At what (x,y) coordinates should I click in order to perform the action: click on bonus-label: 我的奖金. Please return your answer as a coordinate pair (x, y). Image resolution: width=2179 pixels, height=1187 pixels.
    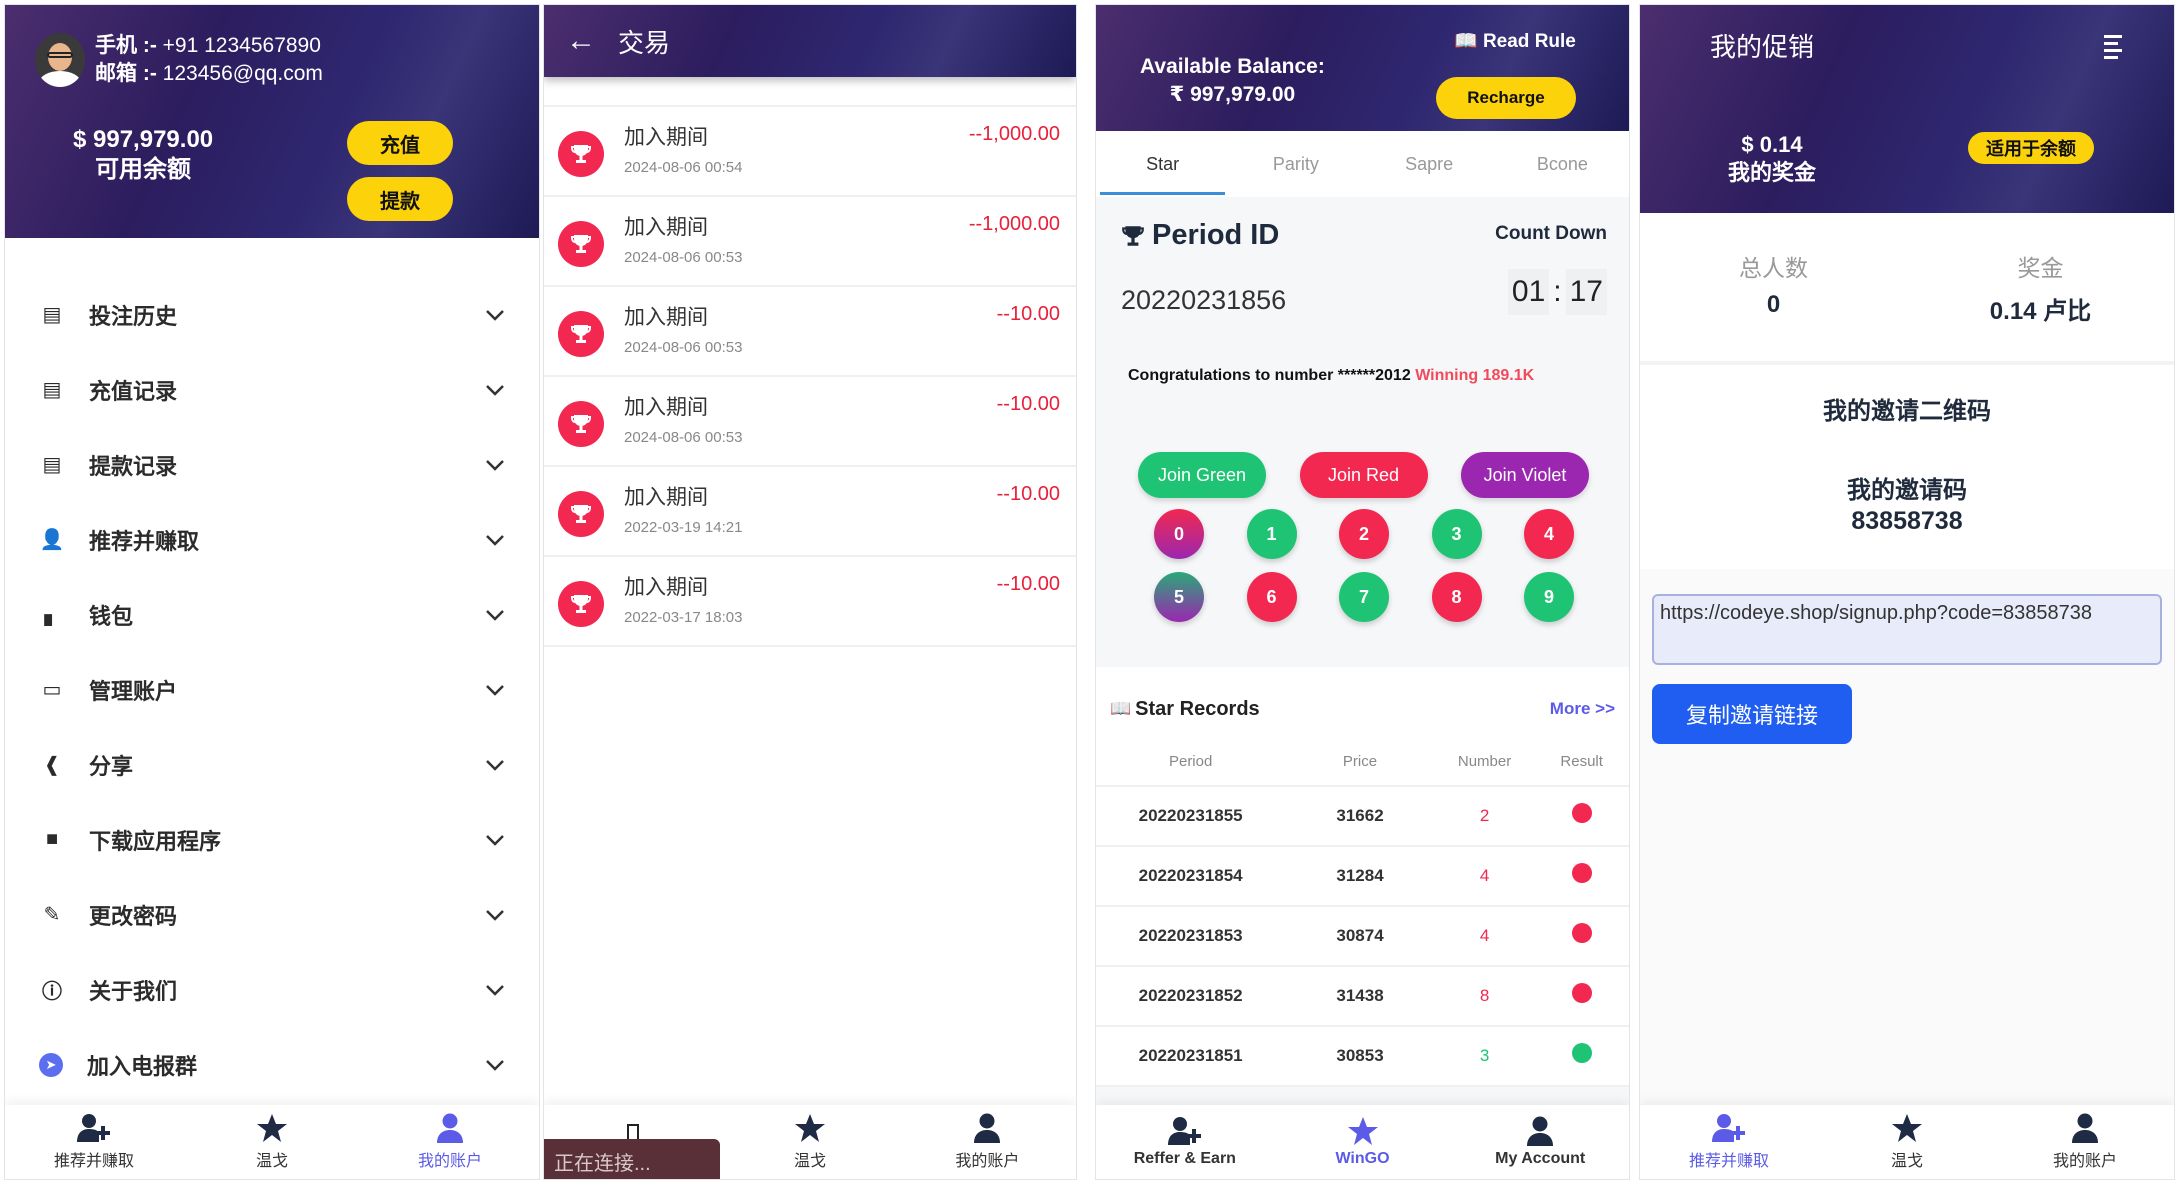
    Looking at the image, I should click on (1772, 172).